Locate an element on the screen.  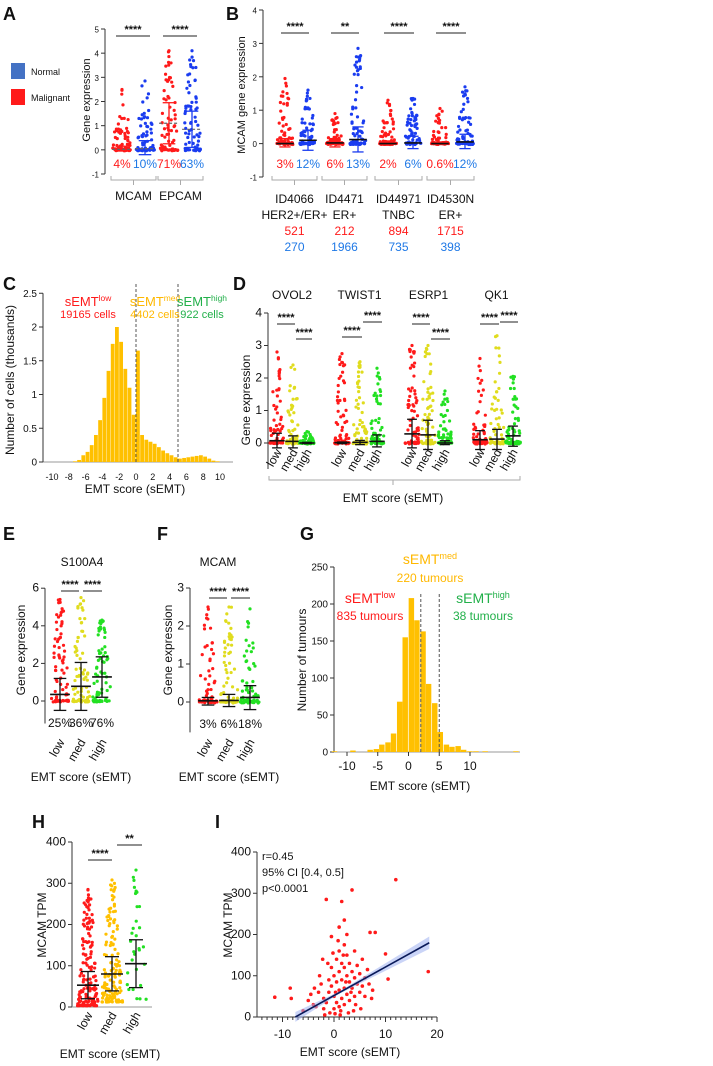
annotation-count-med: 220 tumours is located at coordinates (430, 578).